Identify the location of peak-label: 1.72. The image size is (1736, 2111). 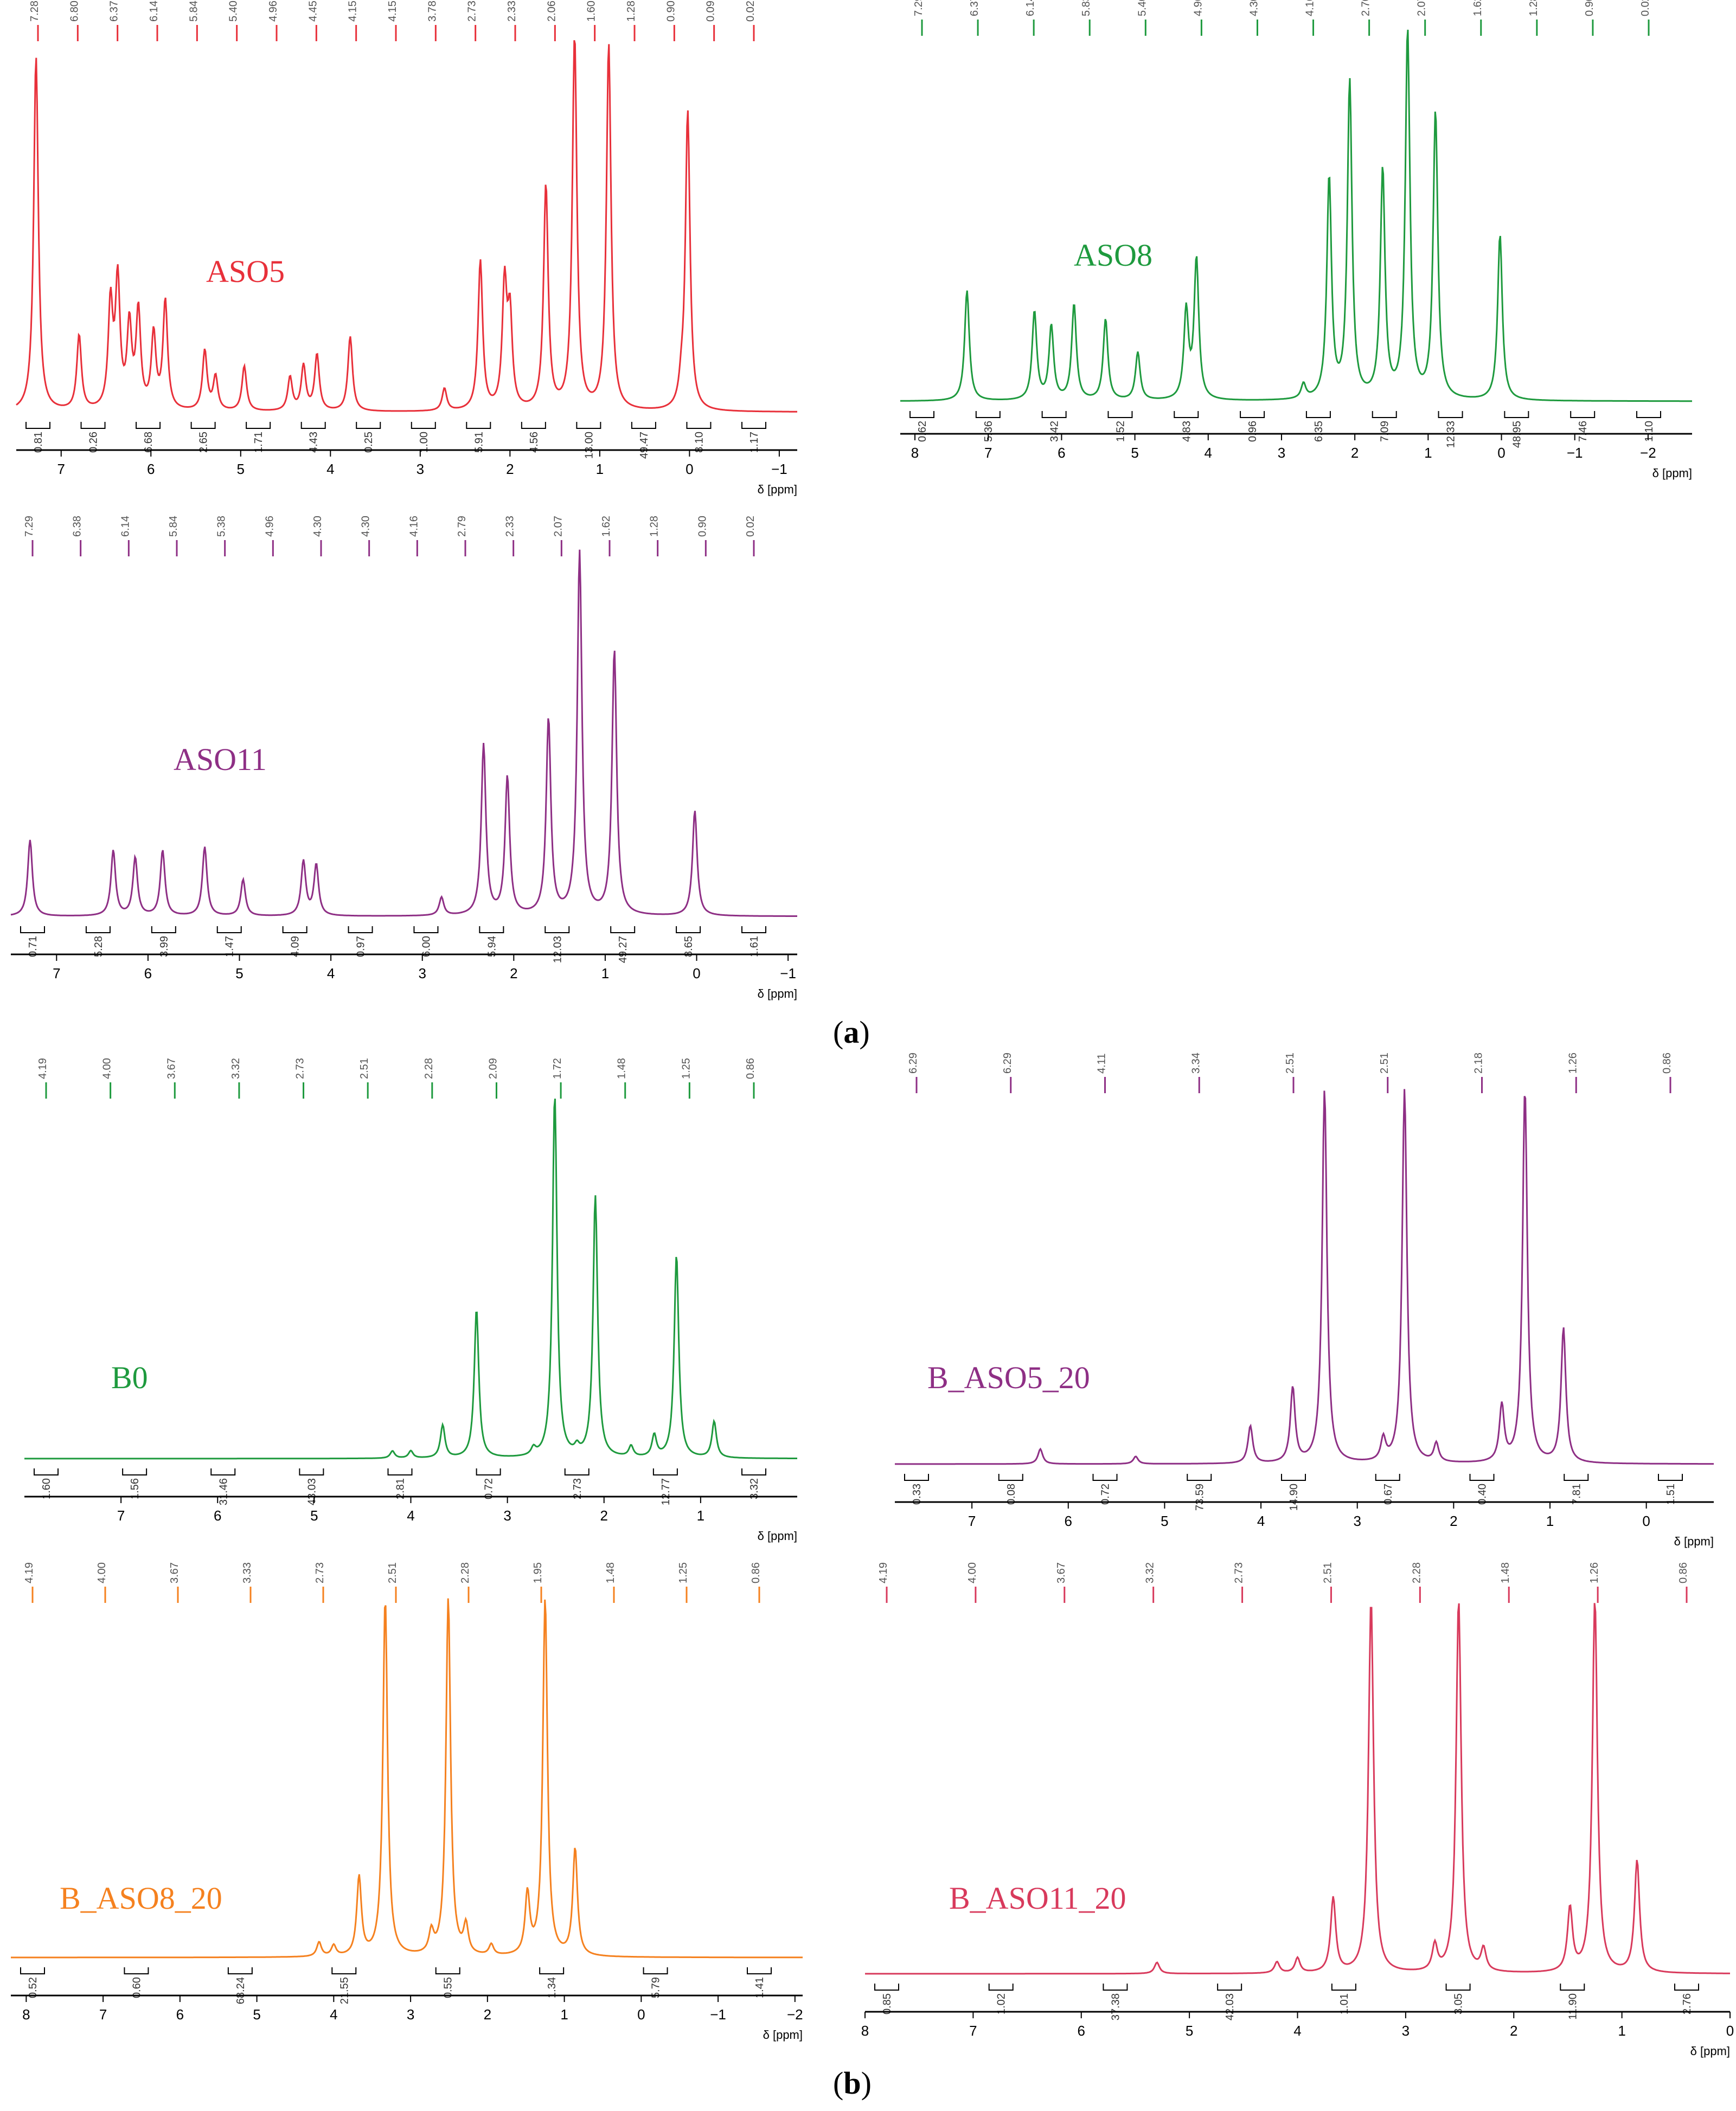
(558, 1068).